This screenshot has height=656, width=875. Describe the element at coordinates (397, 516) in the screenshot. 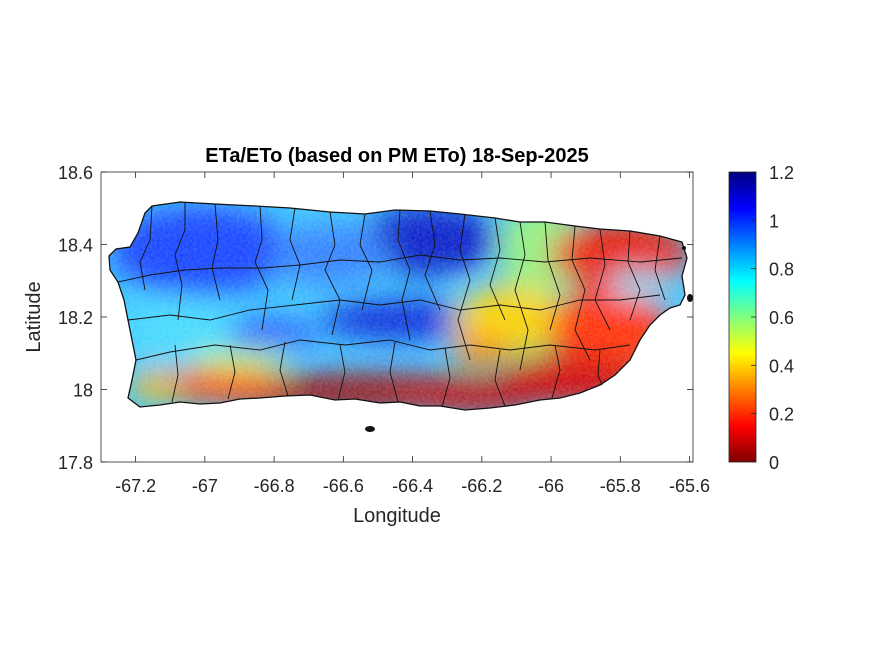

I see `x-axis-label: Longitude` at that location.